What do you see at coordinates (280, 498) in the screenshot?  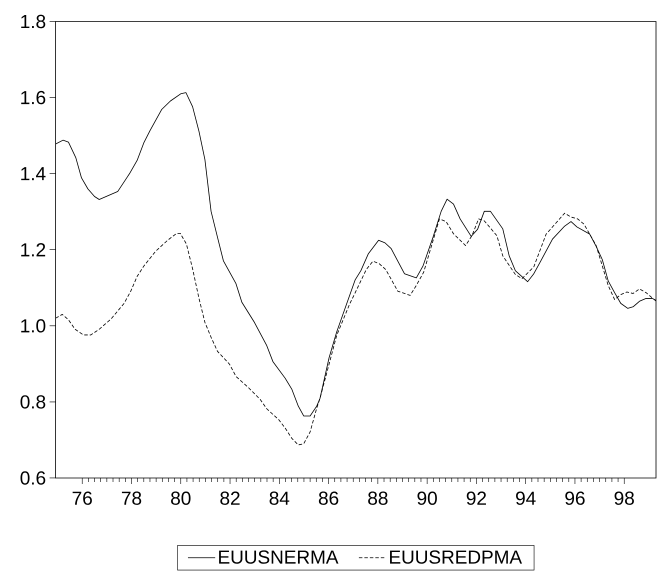 I see `x-tick-label: 84` at bounding box center [280, 498].